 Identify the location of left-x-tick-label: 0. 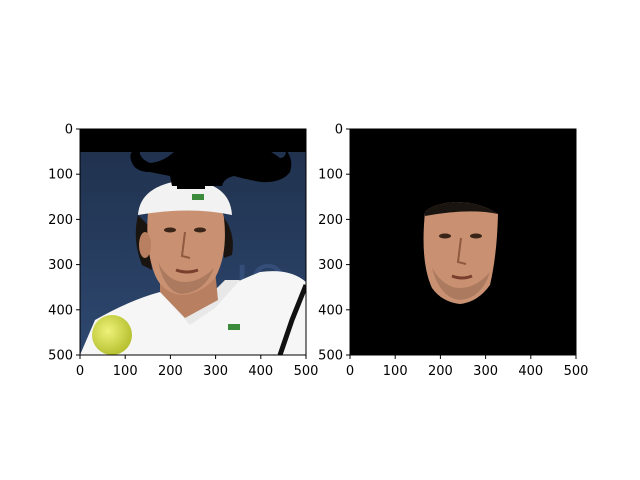
(80, 371).